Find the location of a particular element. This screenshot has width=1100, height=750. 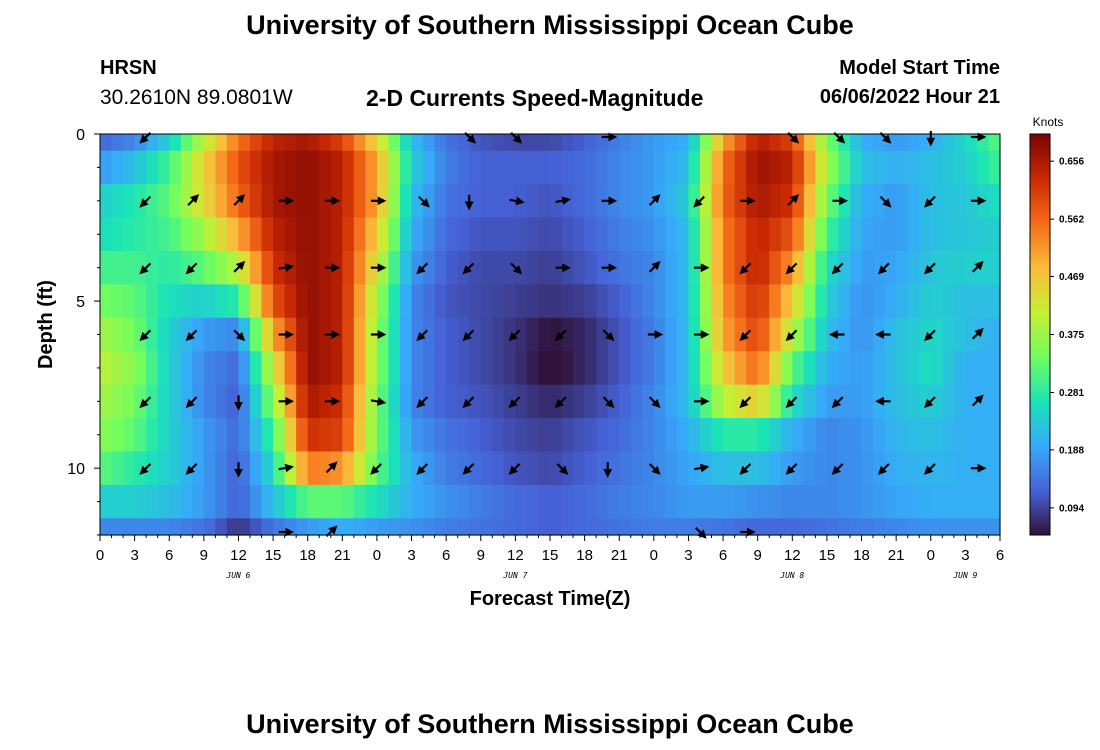

colorbar-tick-label: 0.375 is located at coordinates (1071, 335).